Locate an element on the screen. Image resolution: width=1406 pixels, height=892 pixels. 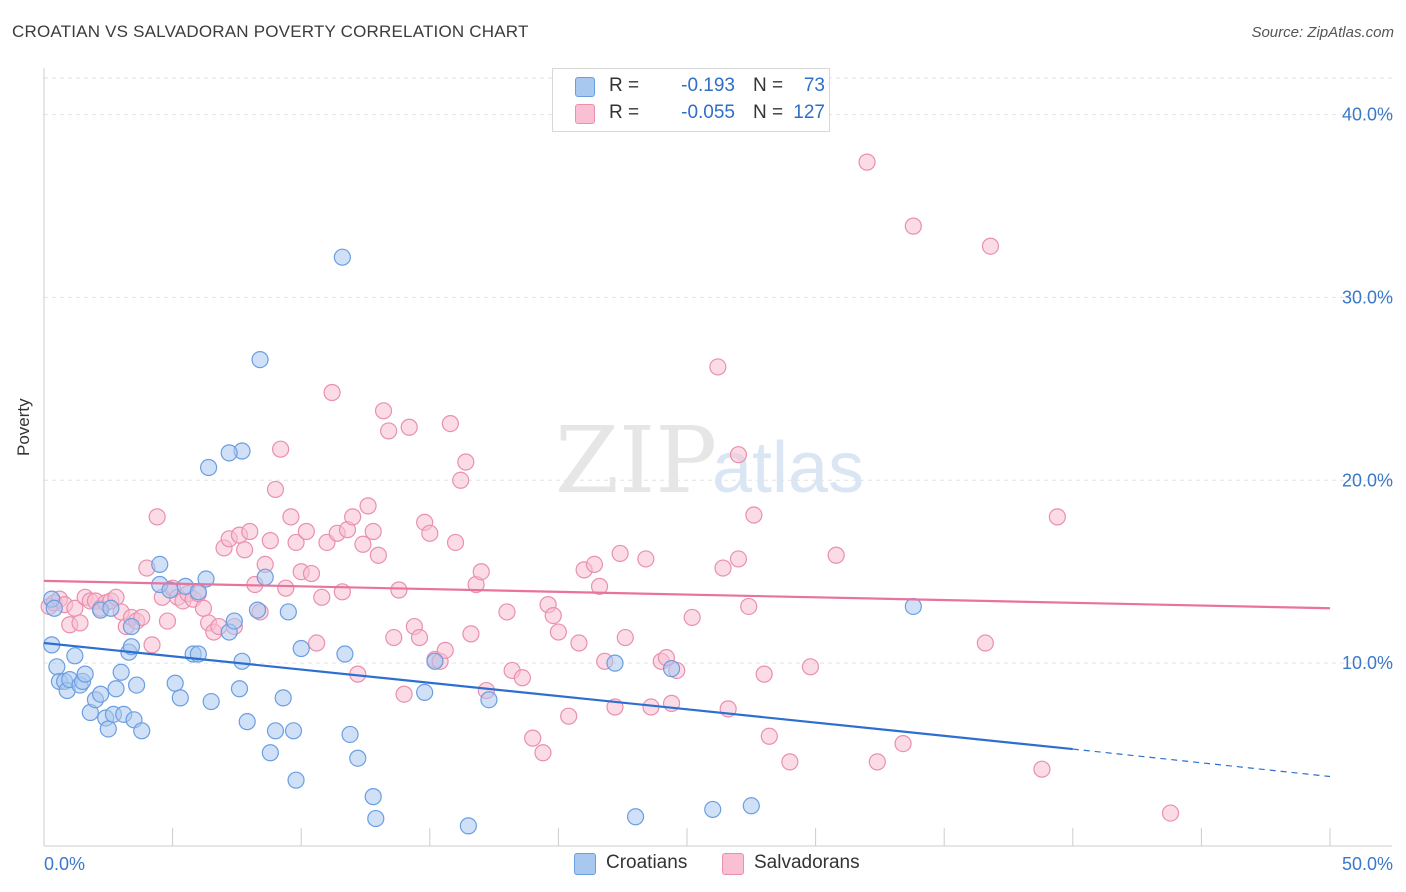
salvadorans-trend-line is located at coordinates (687, 594).